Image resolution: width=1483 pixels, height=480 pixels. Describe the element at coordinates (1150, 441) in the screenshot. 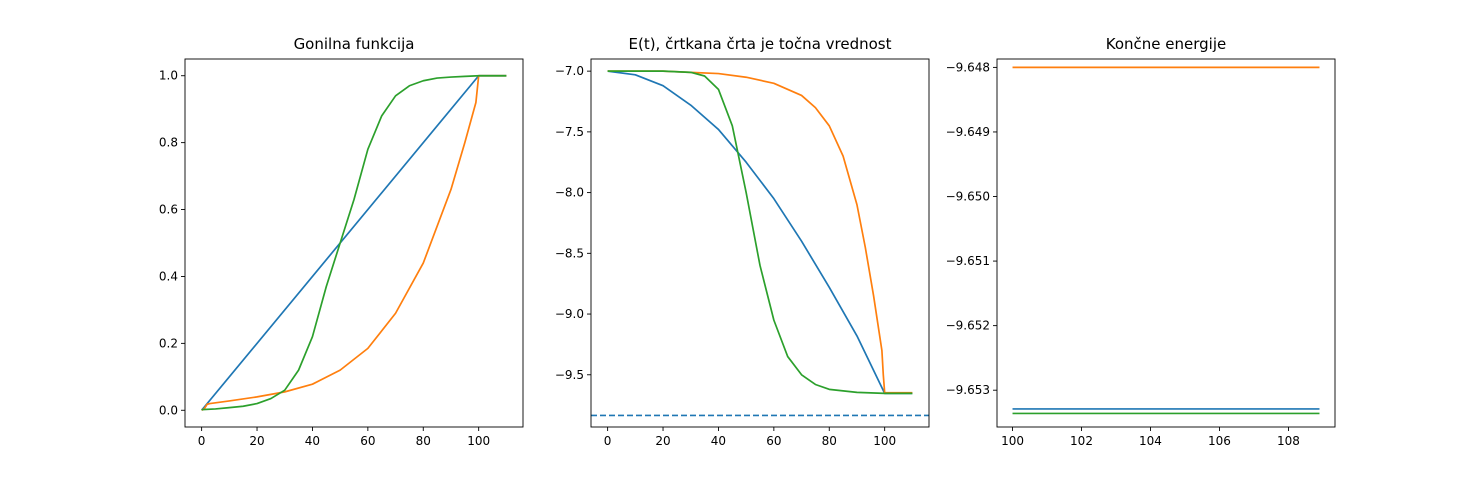

I see `x-tick-label: 104` at that location.